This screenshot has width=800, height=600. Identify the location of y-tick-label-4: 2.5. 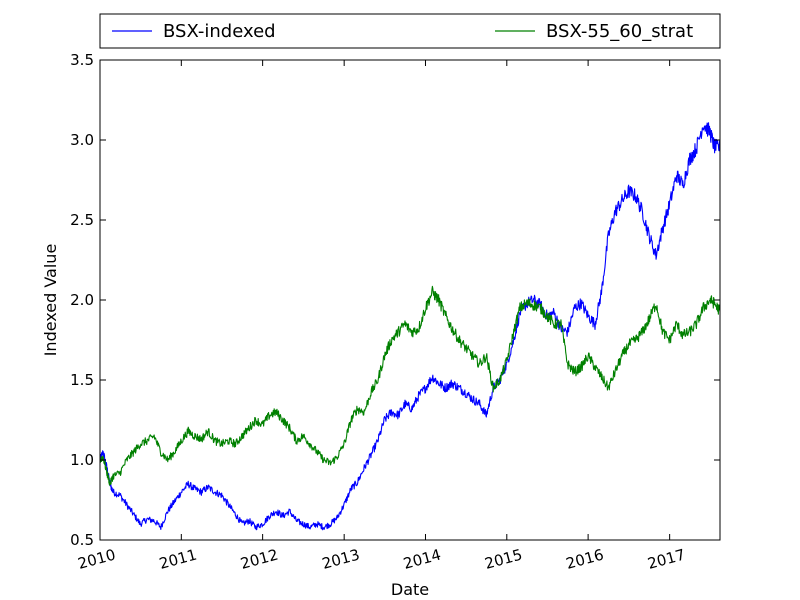
(82, 220).